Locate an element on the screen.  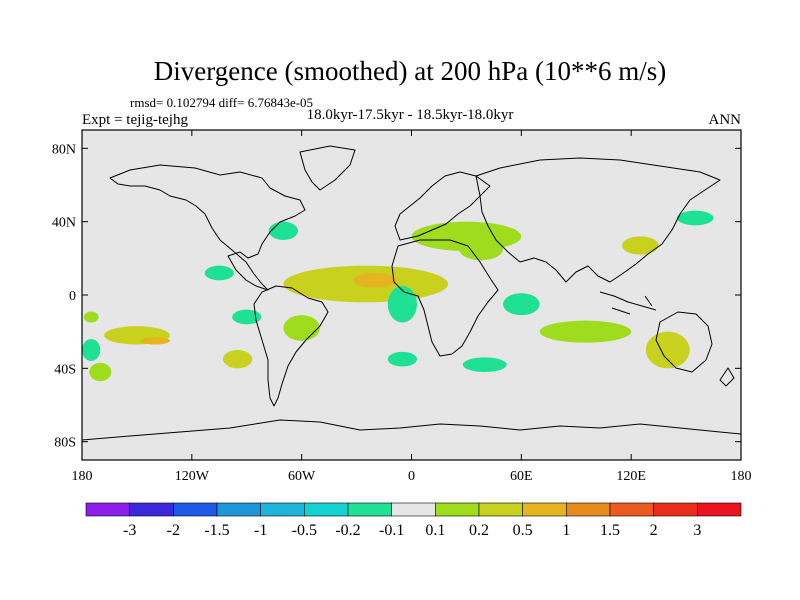
x-tick-label: 120E is located at coordinates (631, 476).